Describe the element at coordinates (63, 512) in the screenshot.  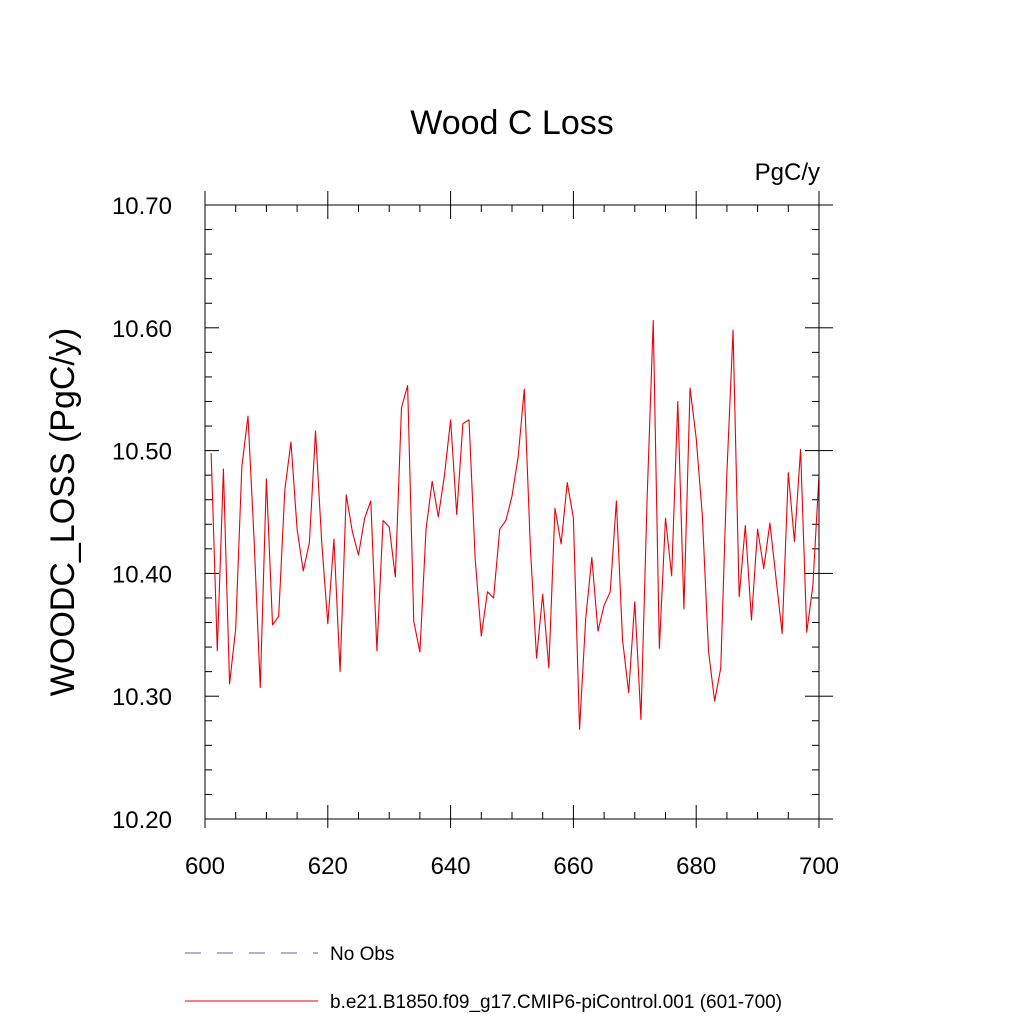
I see `y-axis-label: WOODC_LOSS (PgC/y)` at that location.